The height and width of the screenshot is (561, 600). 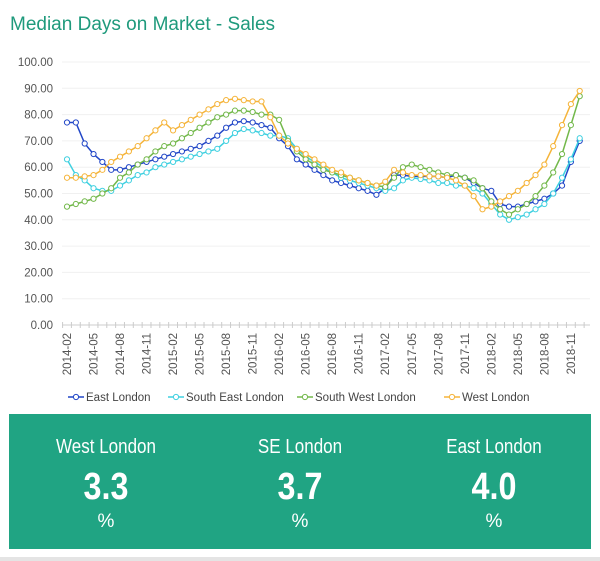 What do you see at coordinates (148, 353) in the screenshot?
I see `x-tick-label: 2014-11` at bounding box center [148, 353].